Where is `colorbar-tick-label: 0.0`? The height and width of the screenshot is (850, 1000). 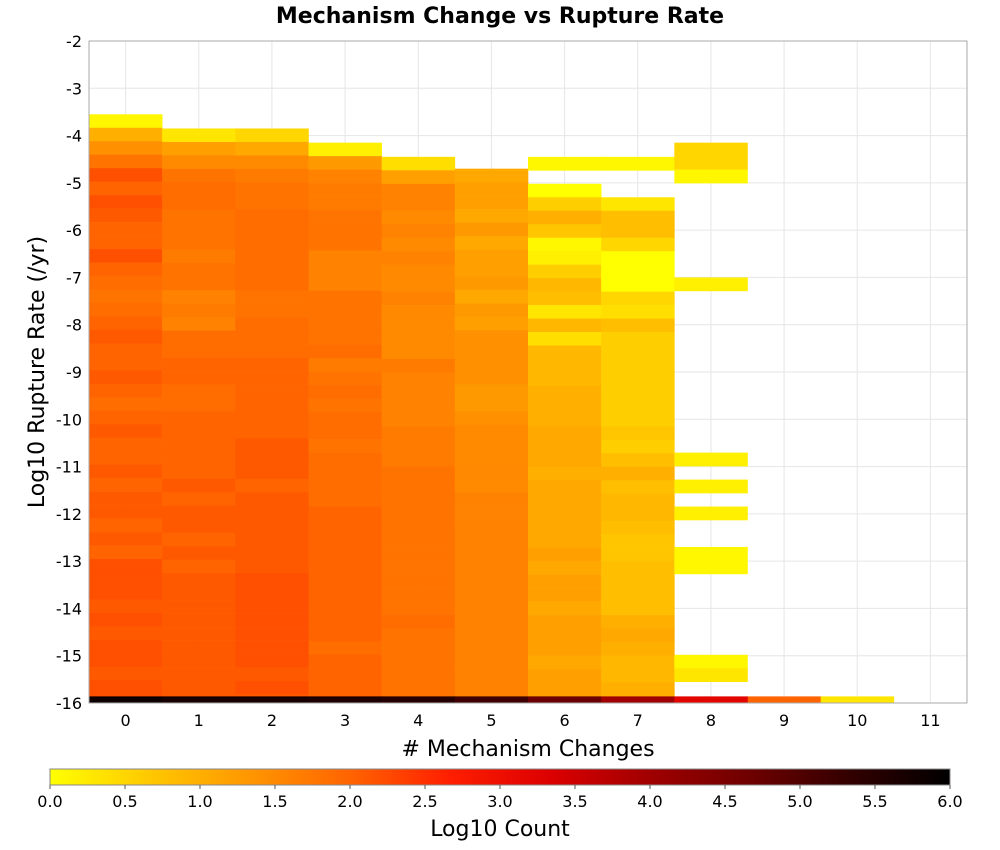 colorbar-tick-label: 0.0 is located at coordinates (49, 801).